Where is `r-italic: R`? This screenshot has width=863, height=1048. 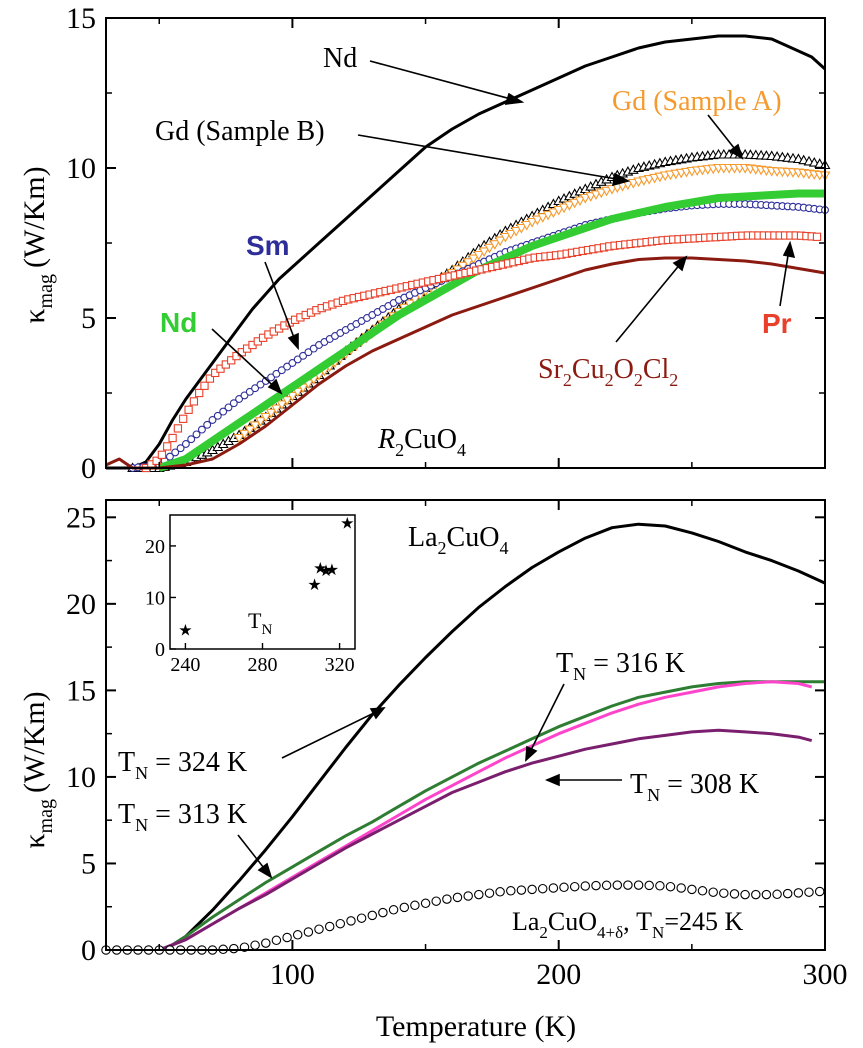
r-italic: R is located at coordinates (386, 439).